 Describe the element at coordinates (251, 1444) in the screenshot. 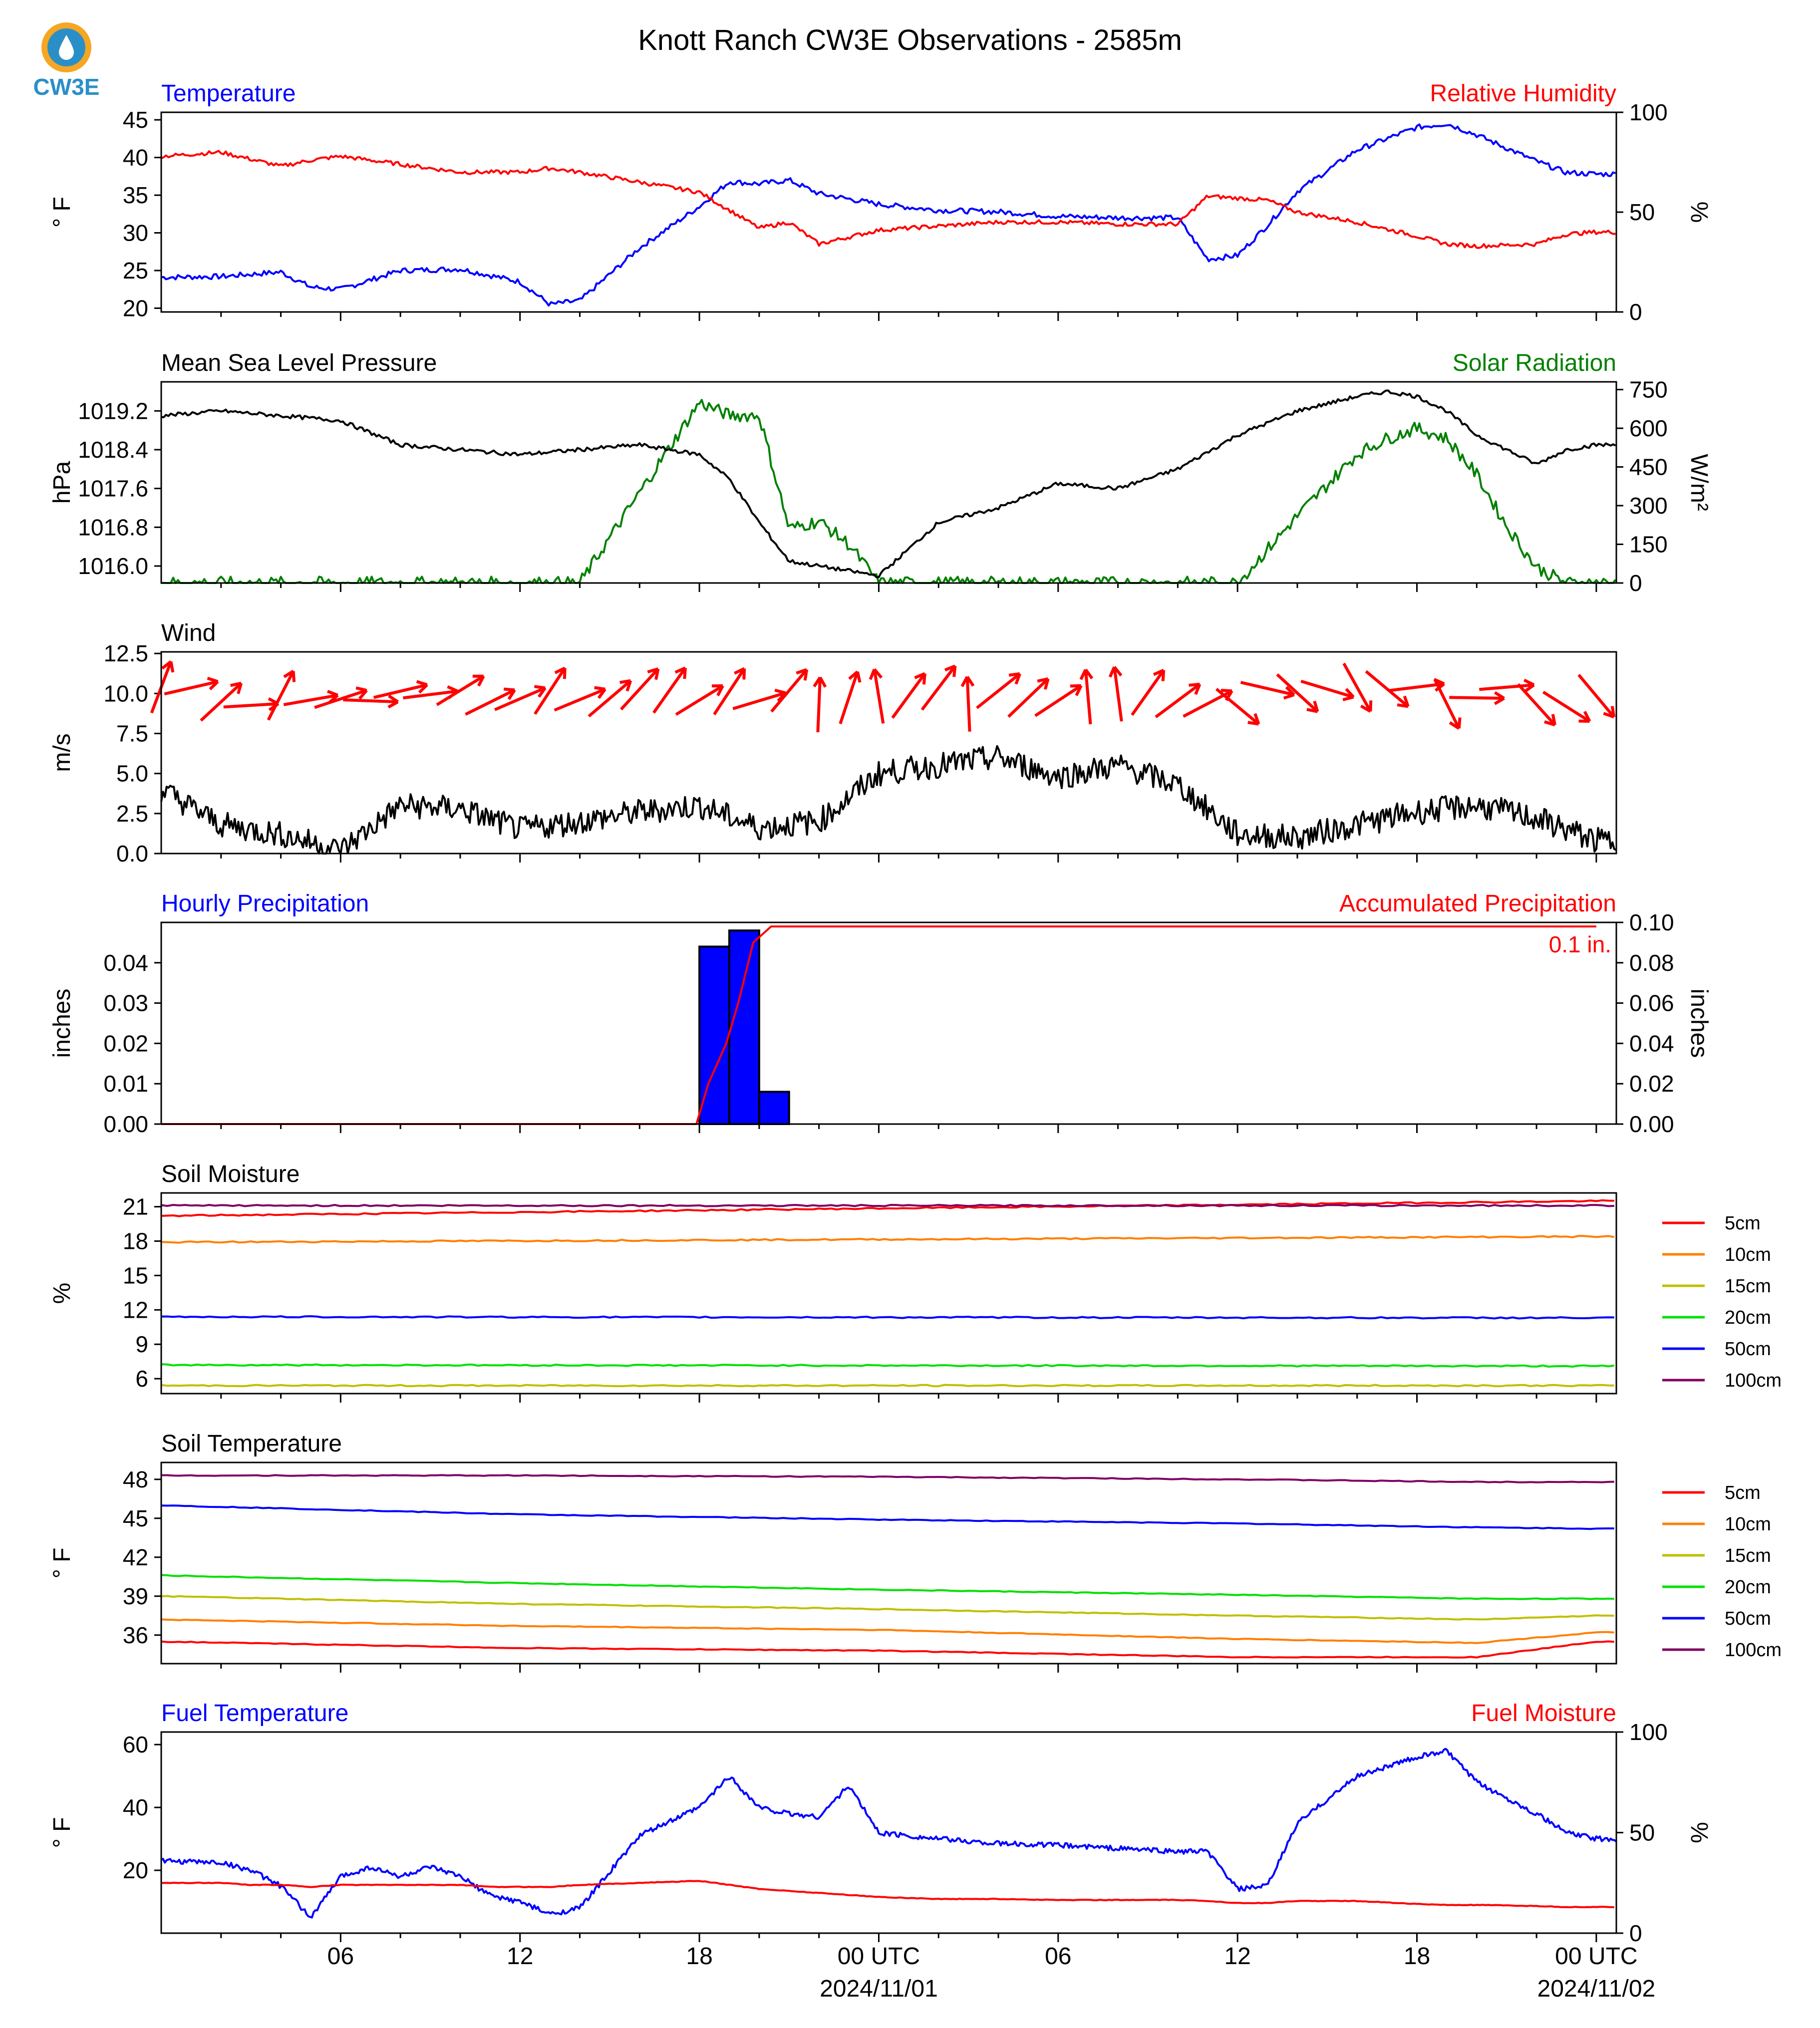

I see `panel-title-left: Soil Temperature` at that location.